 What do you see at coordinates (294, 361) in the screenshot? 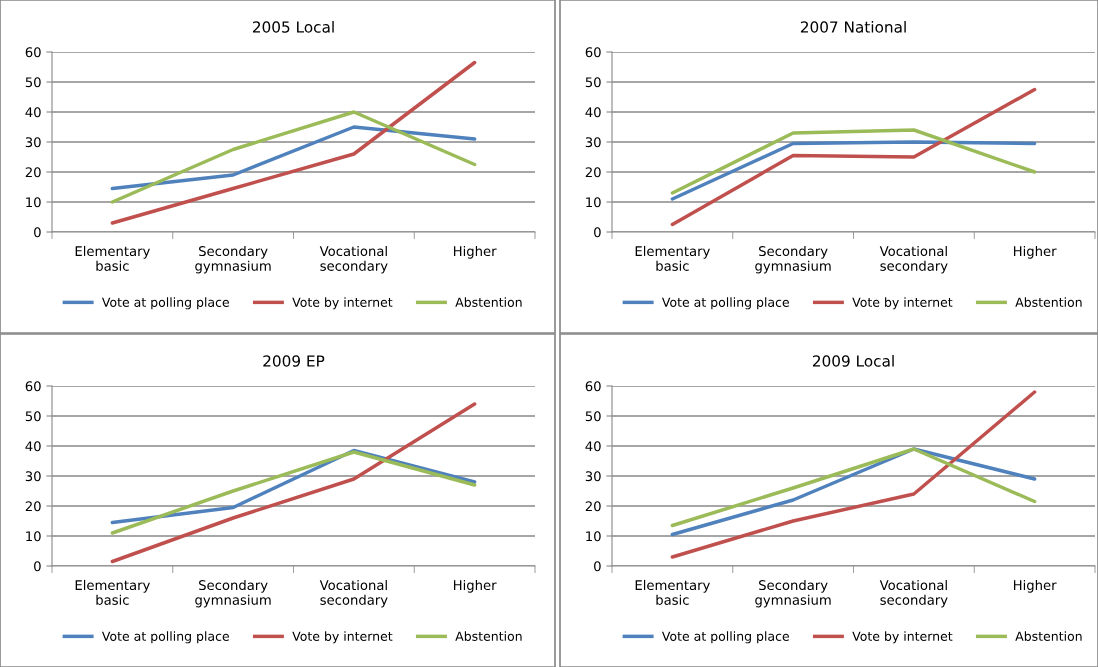
I see `chart-title: 2009 EP` at bounding box center [294, 361].